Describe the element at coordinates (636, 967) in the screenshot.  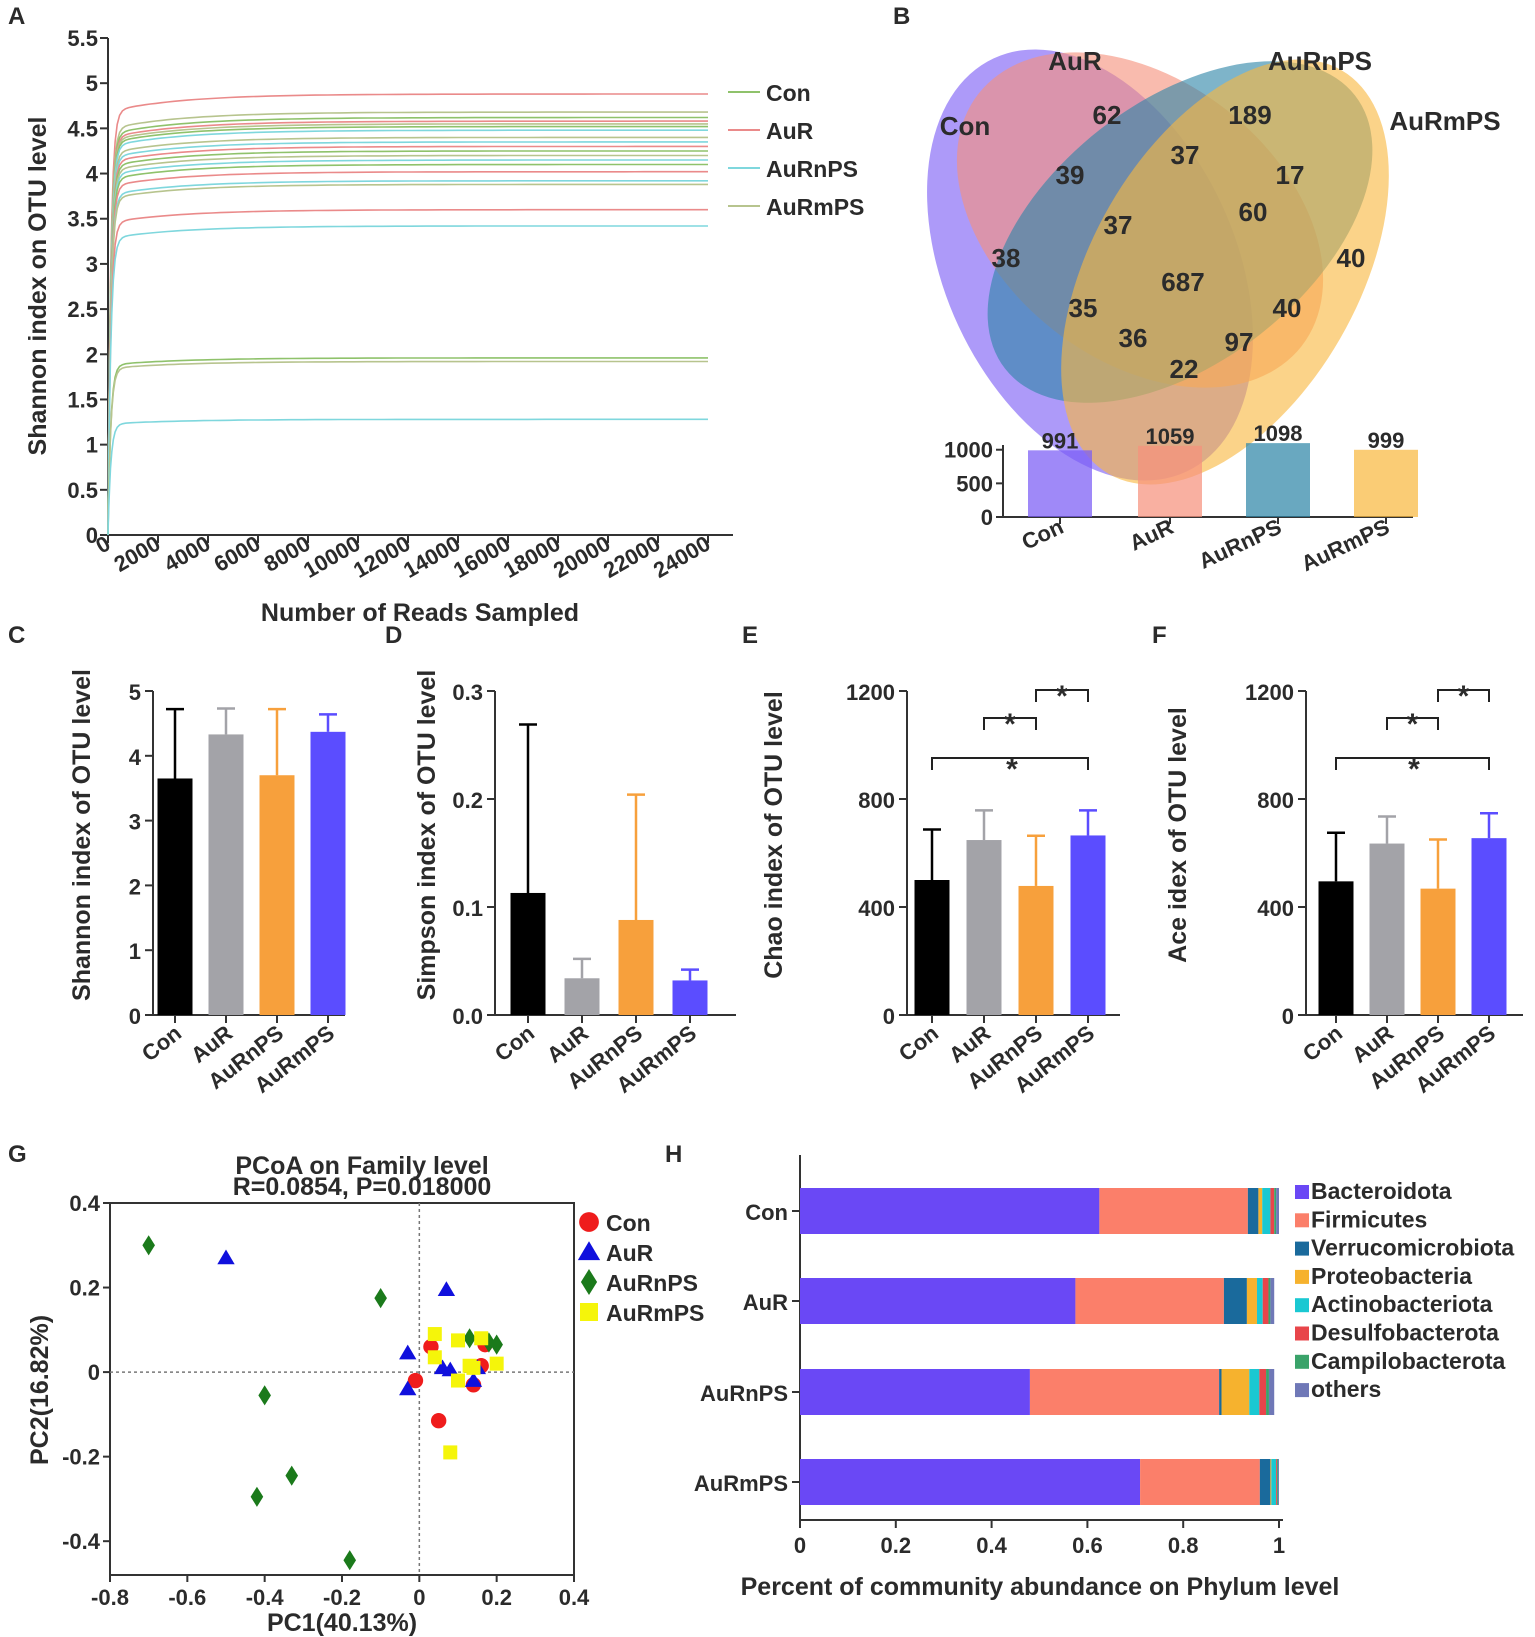
I see `bar-aurnps` at that location.